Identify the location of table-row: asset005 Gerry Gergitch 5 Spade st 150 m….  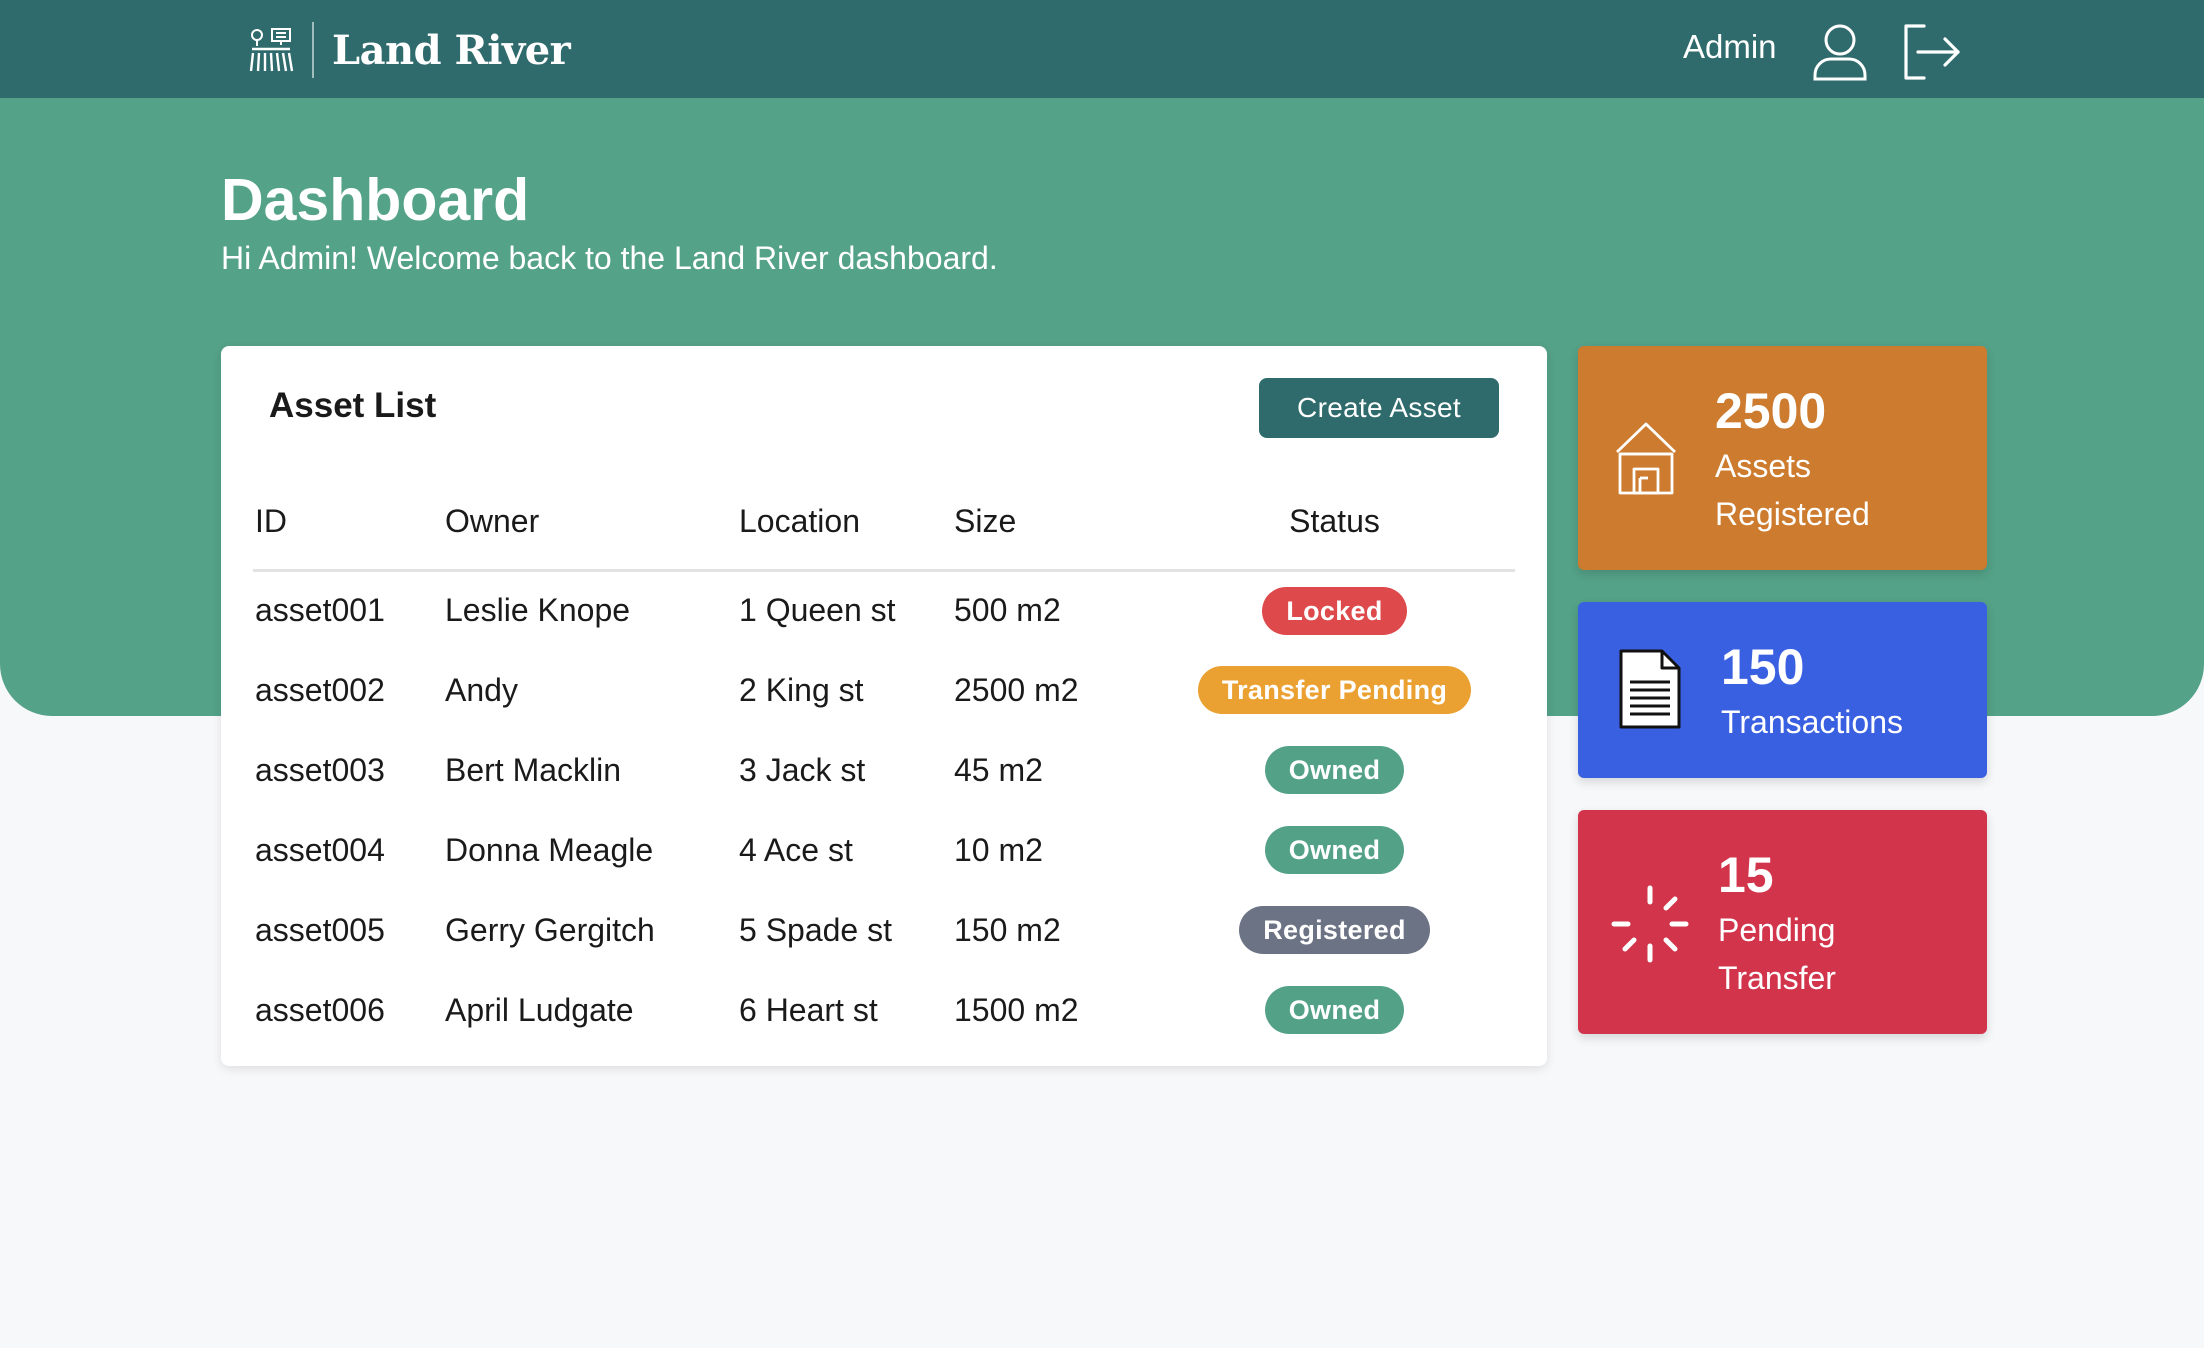
(884, 930).